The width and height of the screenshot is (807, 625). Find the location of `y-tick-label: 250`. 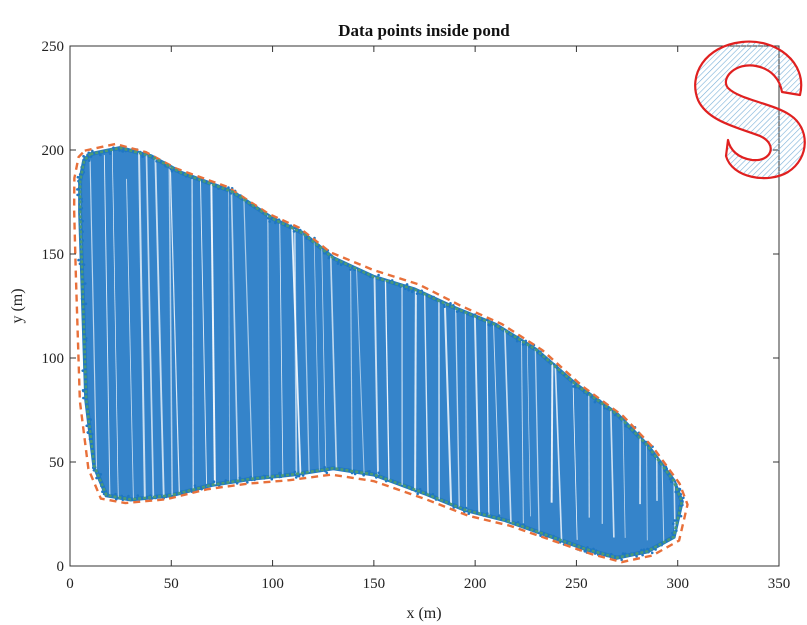

y-tick-label: 250 is located at coordinates (53, 47).